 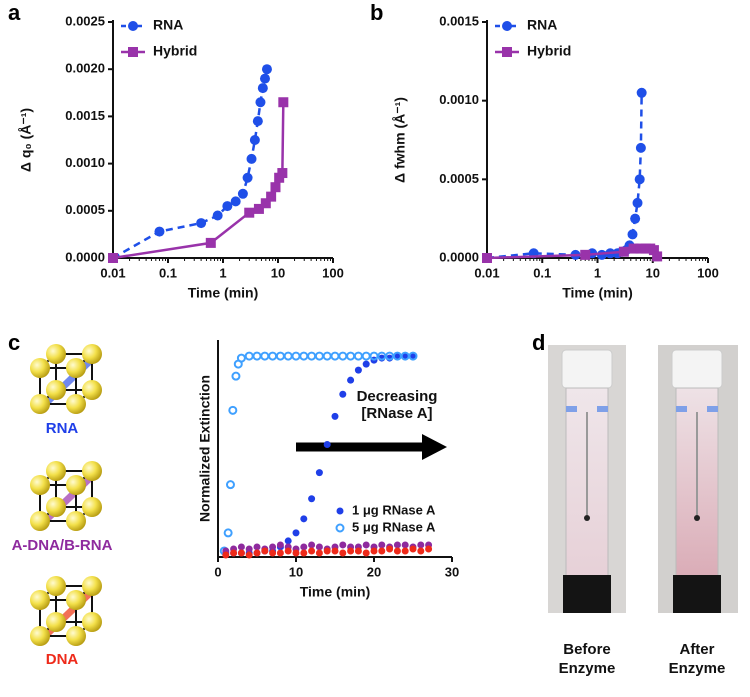 I want to click on photo-label: After Enzyme, so click(x=697, y=659).